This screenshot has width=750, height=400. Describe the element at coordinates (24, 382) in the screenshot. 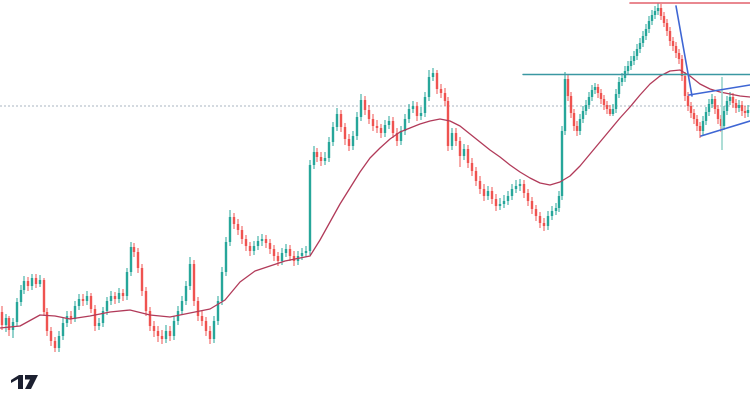

I see `tradingview-logo-icon` at that location.